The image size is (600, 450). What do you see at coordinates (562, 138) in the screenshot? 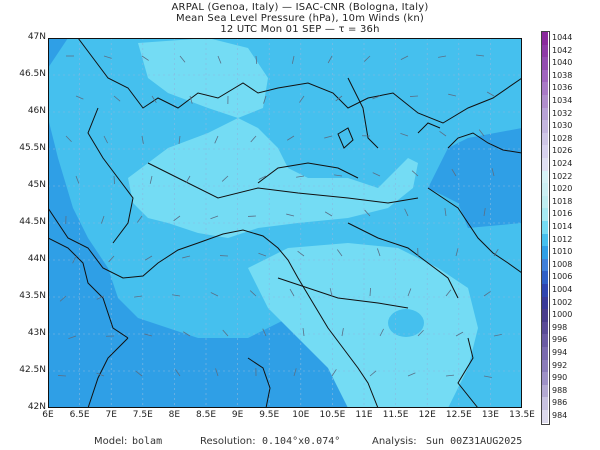
I see `legend-label: 1028` at bounding box center [562, 138].